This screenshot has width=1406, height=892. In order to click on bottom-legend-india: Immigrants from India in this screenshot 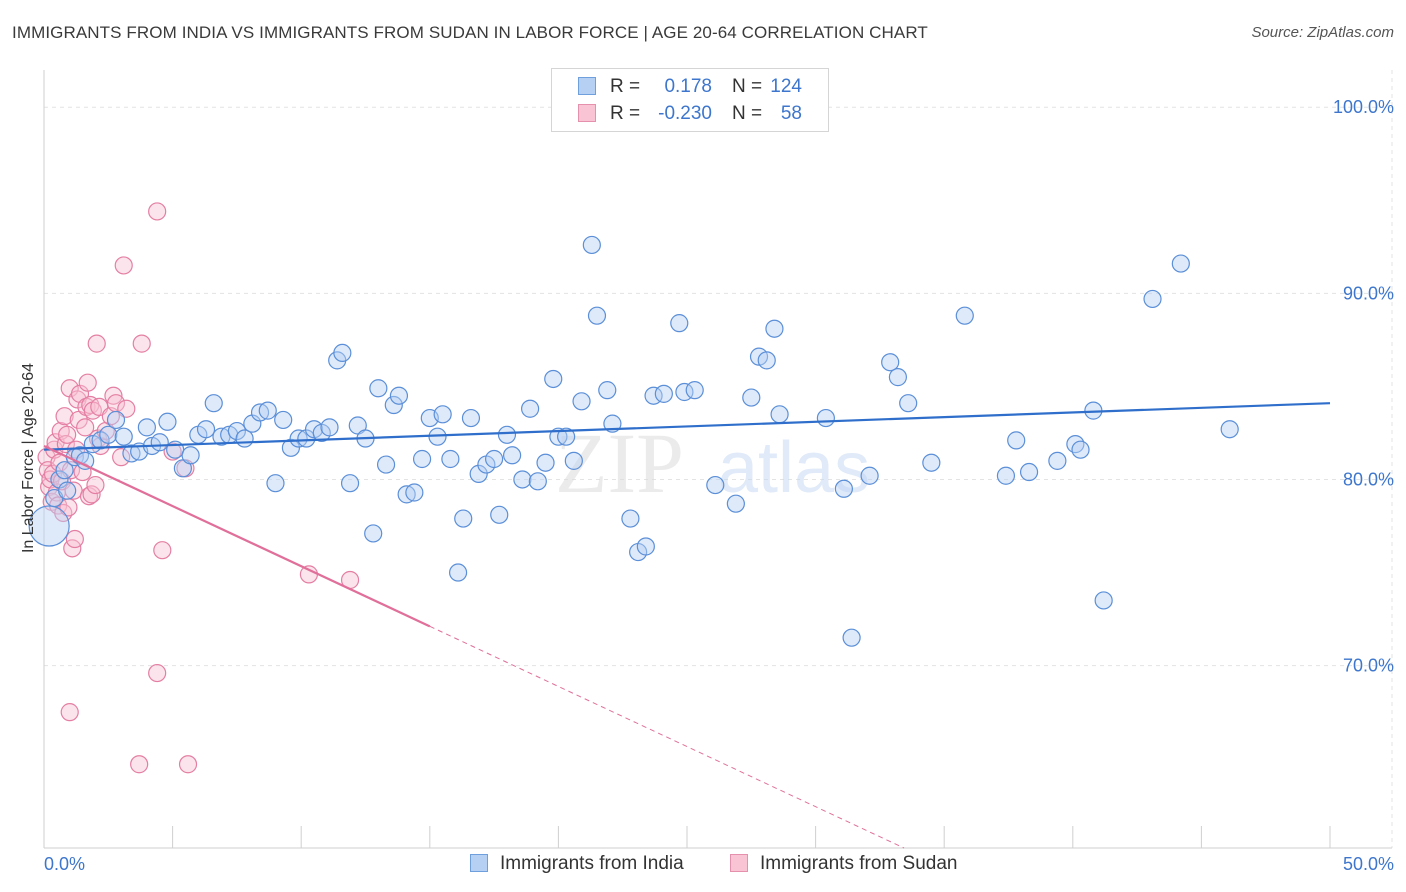, I will do `click(577, 864)`.